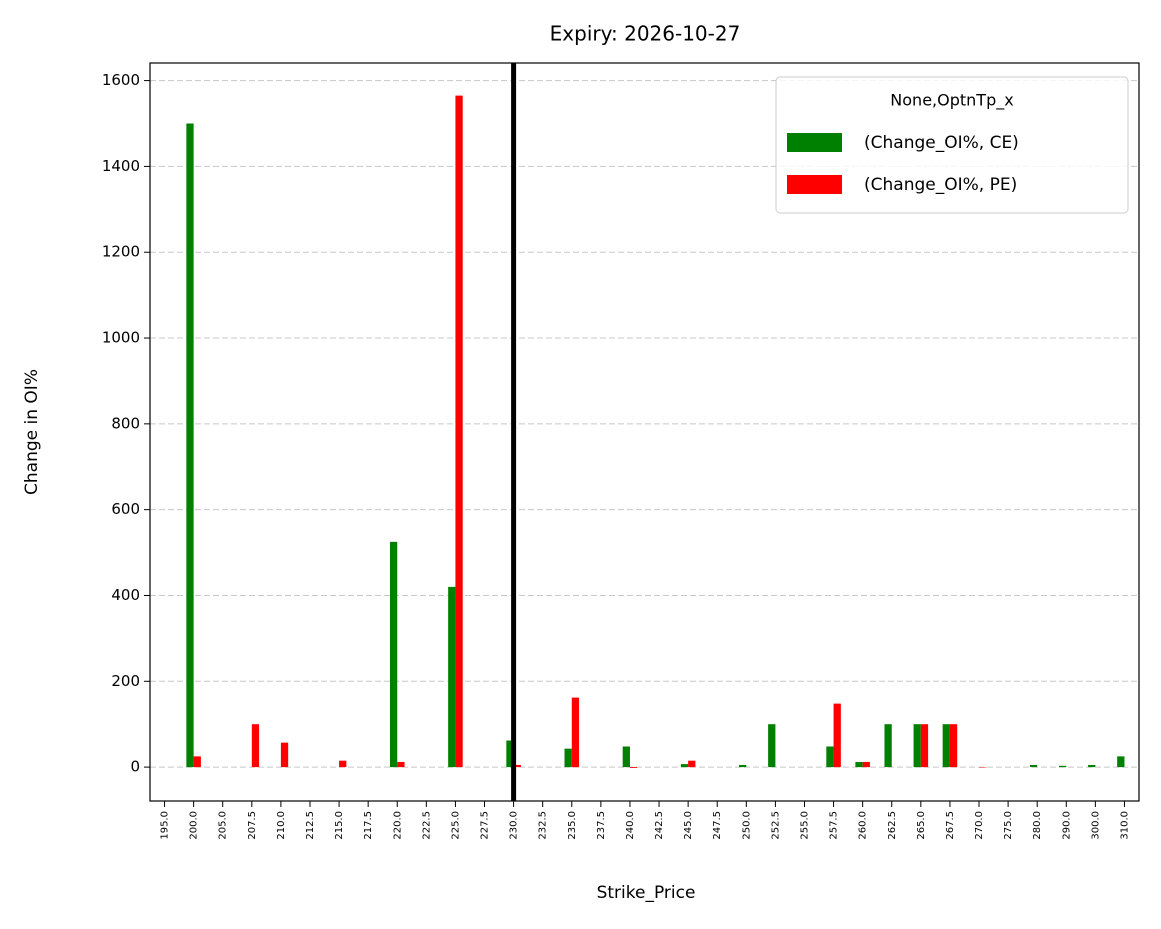 The width and height of the screenshot is (1161, 929). Describe the element at coordinates (746, 825) in the screenshot. I see `x-tick-label: 250.0` at that location.